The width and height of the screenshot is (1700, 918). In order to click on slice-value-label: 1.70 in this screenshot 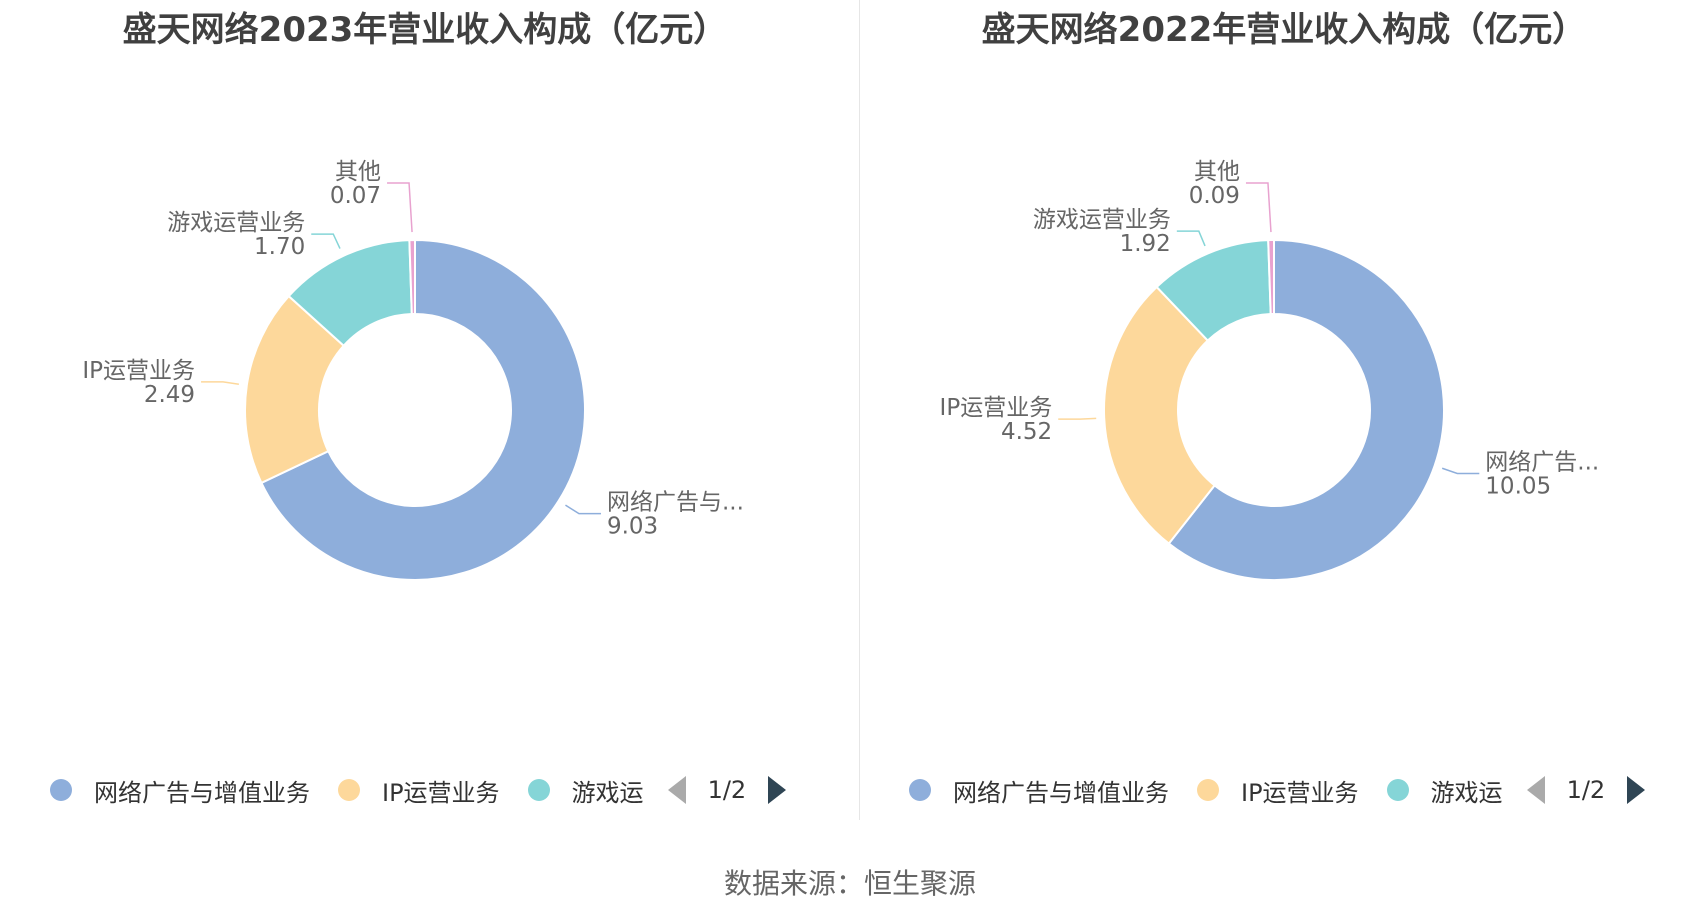, I will do `click(279, 247)`.